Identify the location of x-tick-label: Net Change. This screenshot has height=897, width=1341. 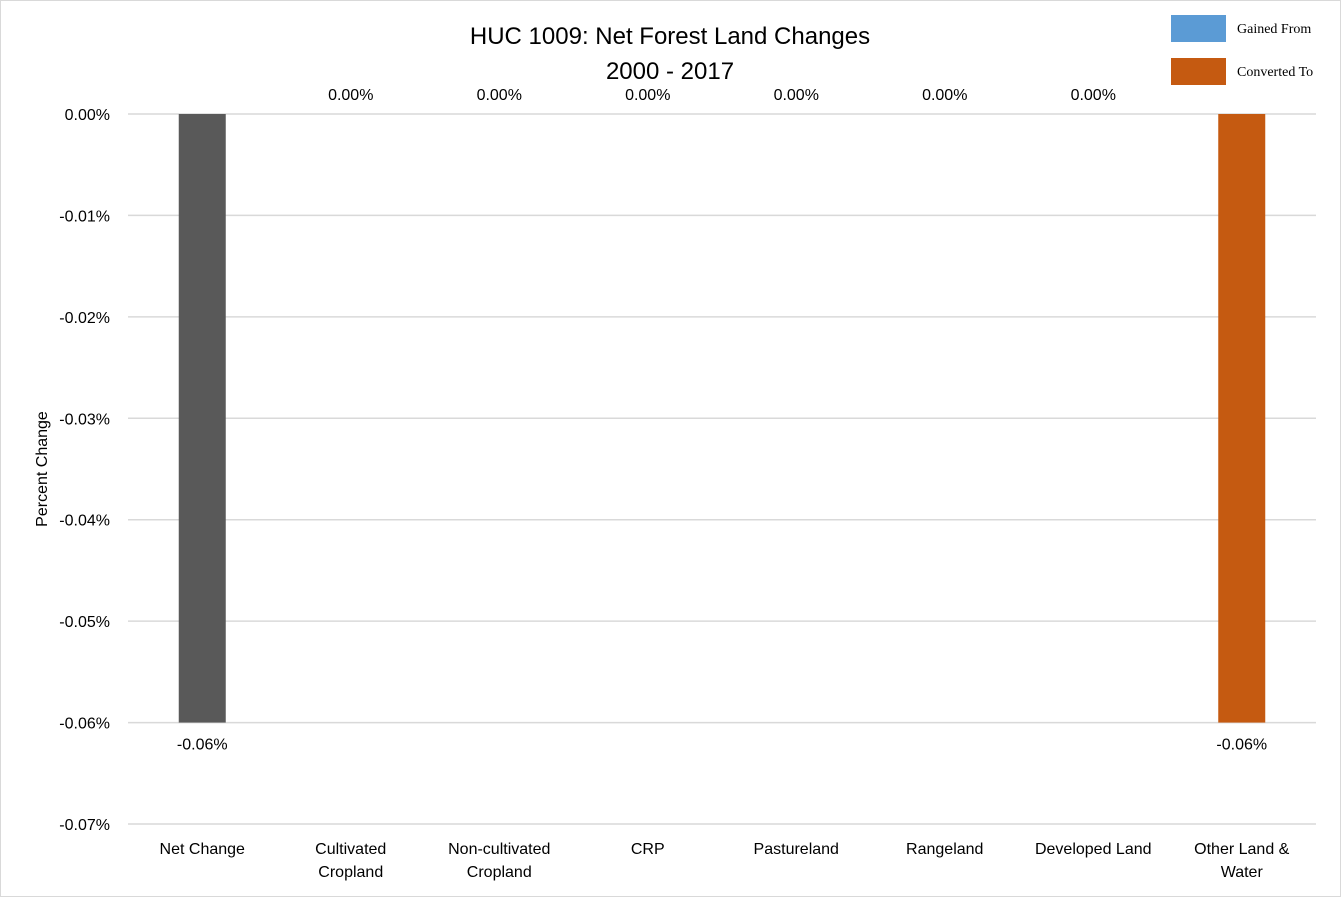
(202, 849).